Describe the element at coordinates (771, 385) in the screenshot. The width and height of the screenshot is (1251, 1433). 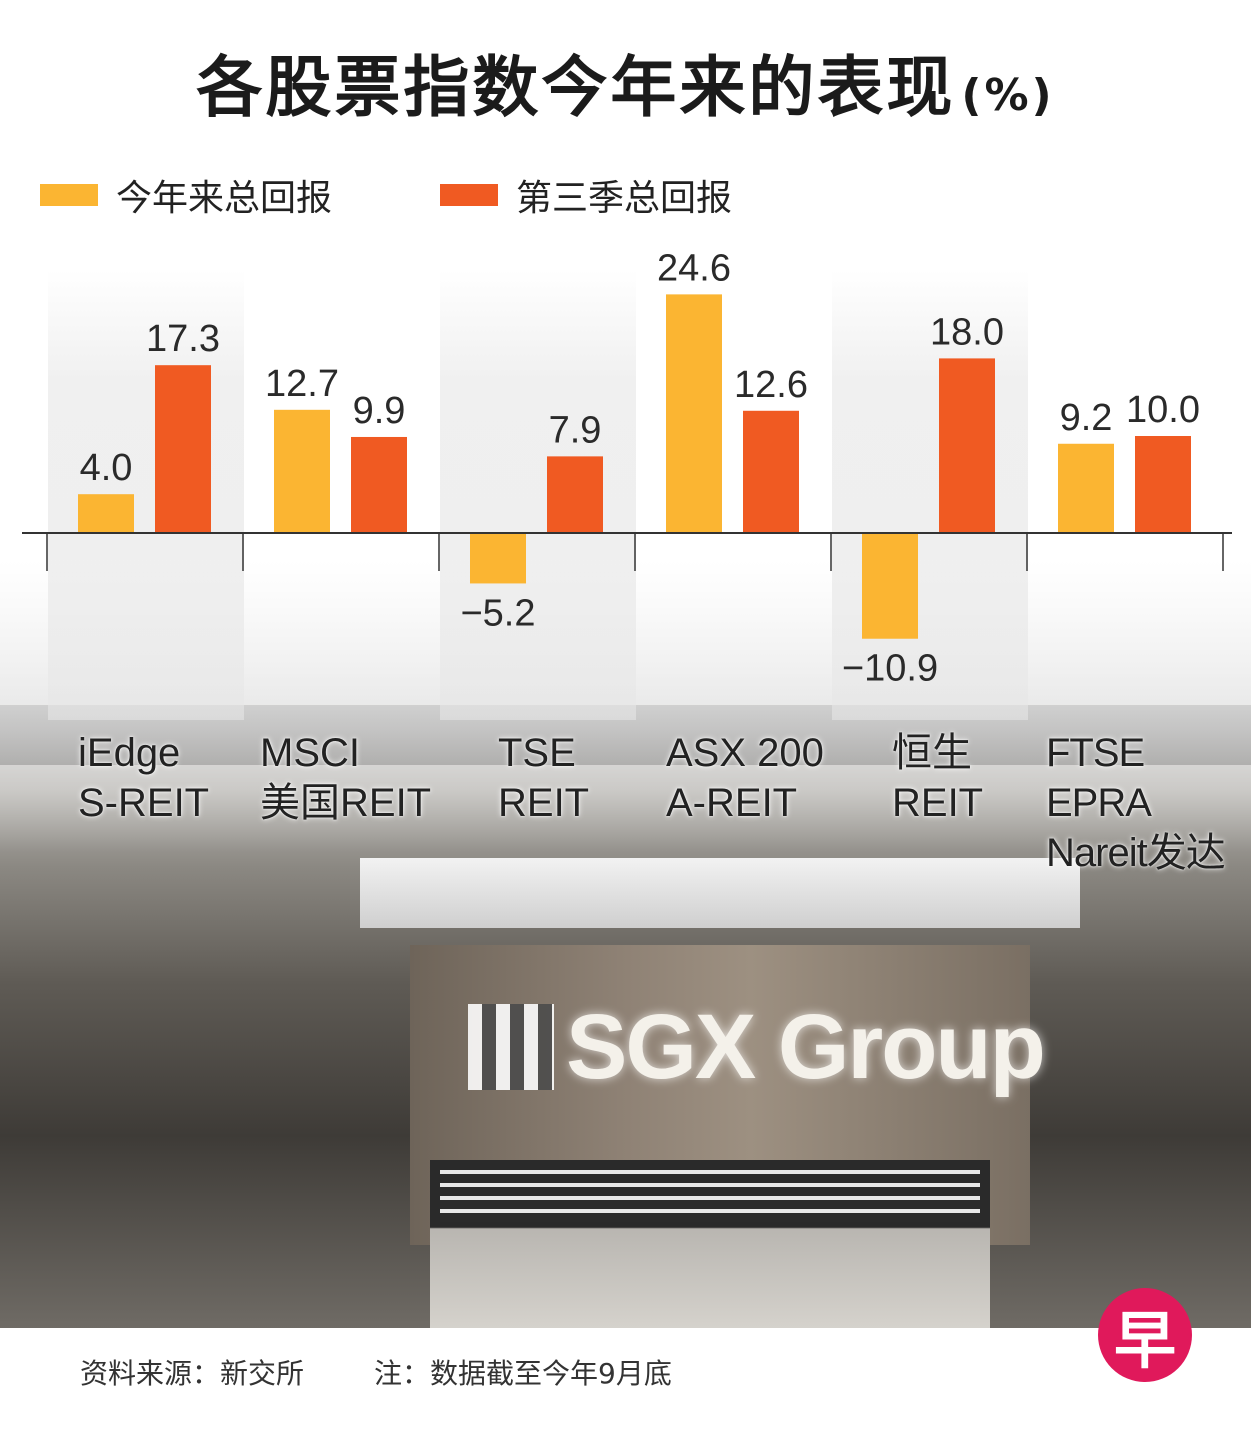
I see `value-label: 12.6` at that location.